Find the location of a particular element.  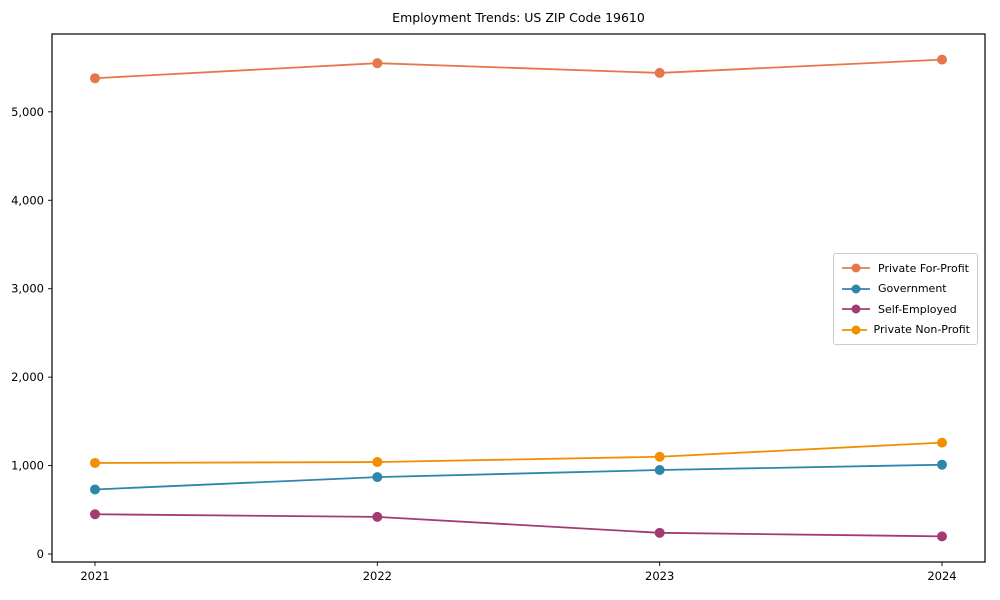

y-tick-label: 2,000 is located at coordinates (27, 377).